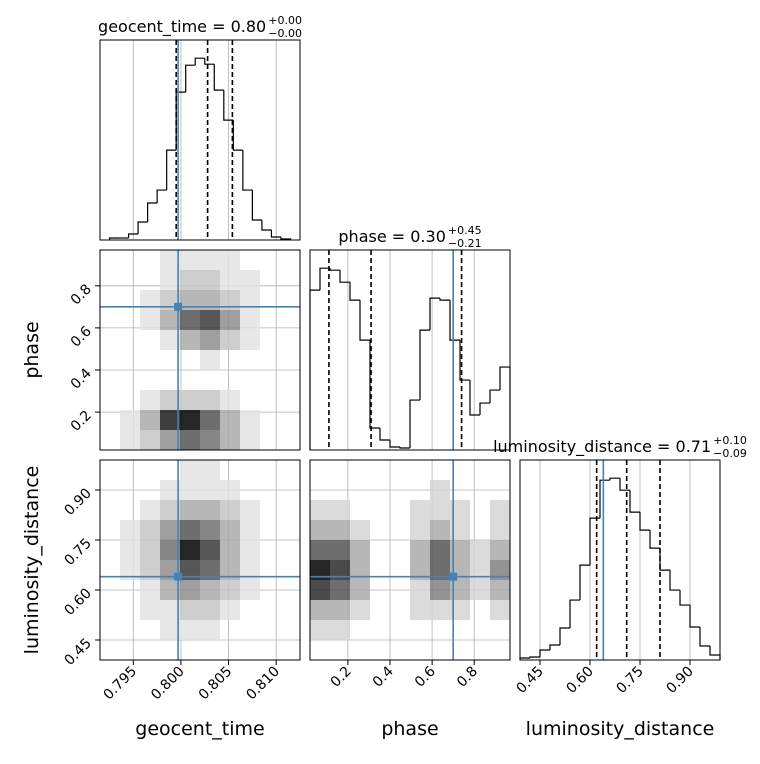 The width and height of the screenshot is (760, 764). I want to click on y-tick-label: 0.60, so click(77, 602).